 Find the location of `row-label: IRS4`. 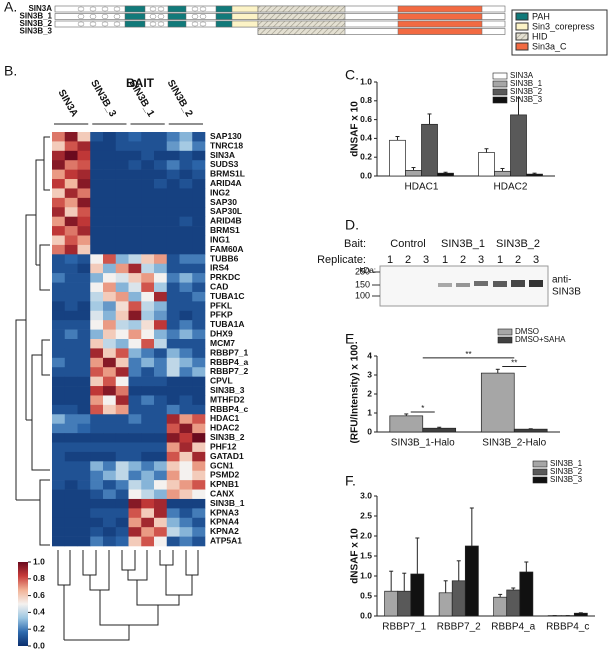

row-label: IRS4 is located at coordinates (219, 268).